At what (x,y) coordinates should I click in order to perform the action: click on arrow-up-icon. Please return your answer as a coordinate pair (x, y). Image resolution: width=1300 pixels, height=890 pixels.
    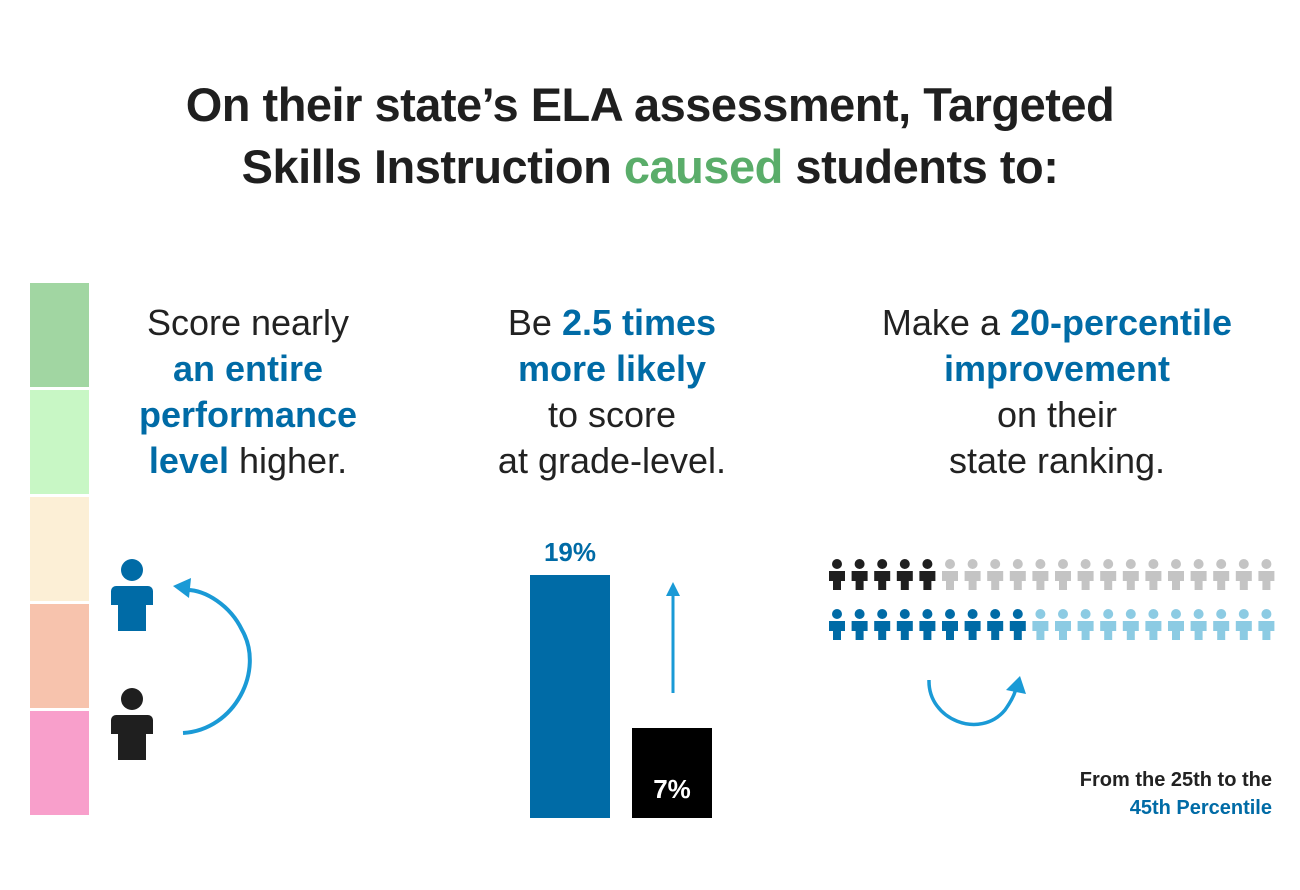
    Looking at the image, I should click on (673, 637).